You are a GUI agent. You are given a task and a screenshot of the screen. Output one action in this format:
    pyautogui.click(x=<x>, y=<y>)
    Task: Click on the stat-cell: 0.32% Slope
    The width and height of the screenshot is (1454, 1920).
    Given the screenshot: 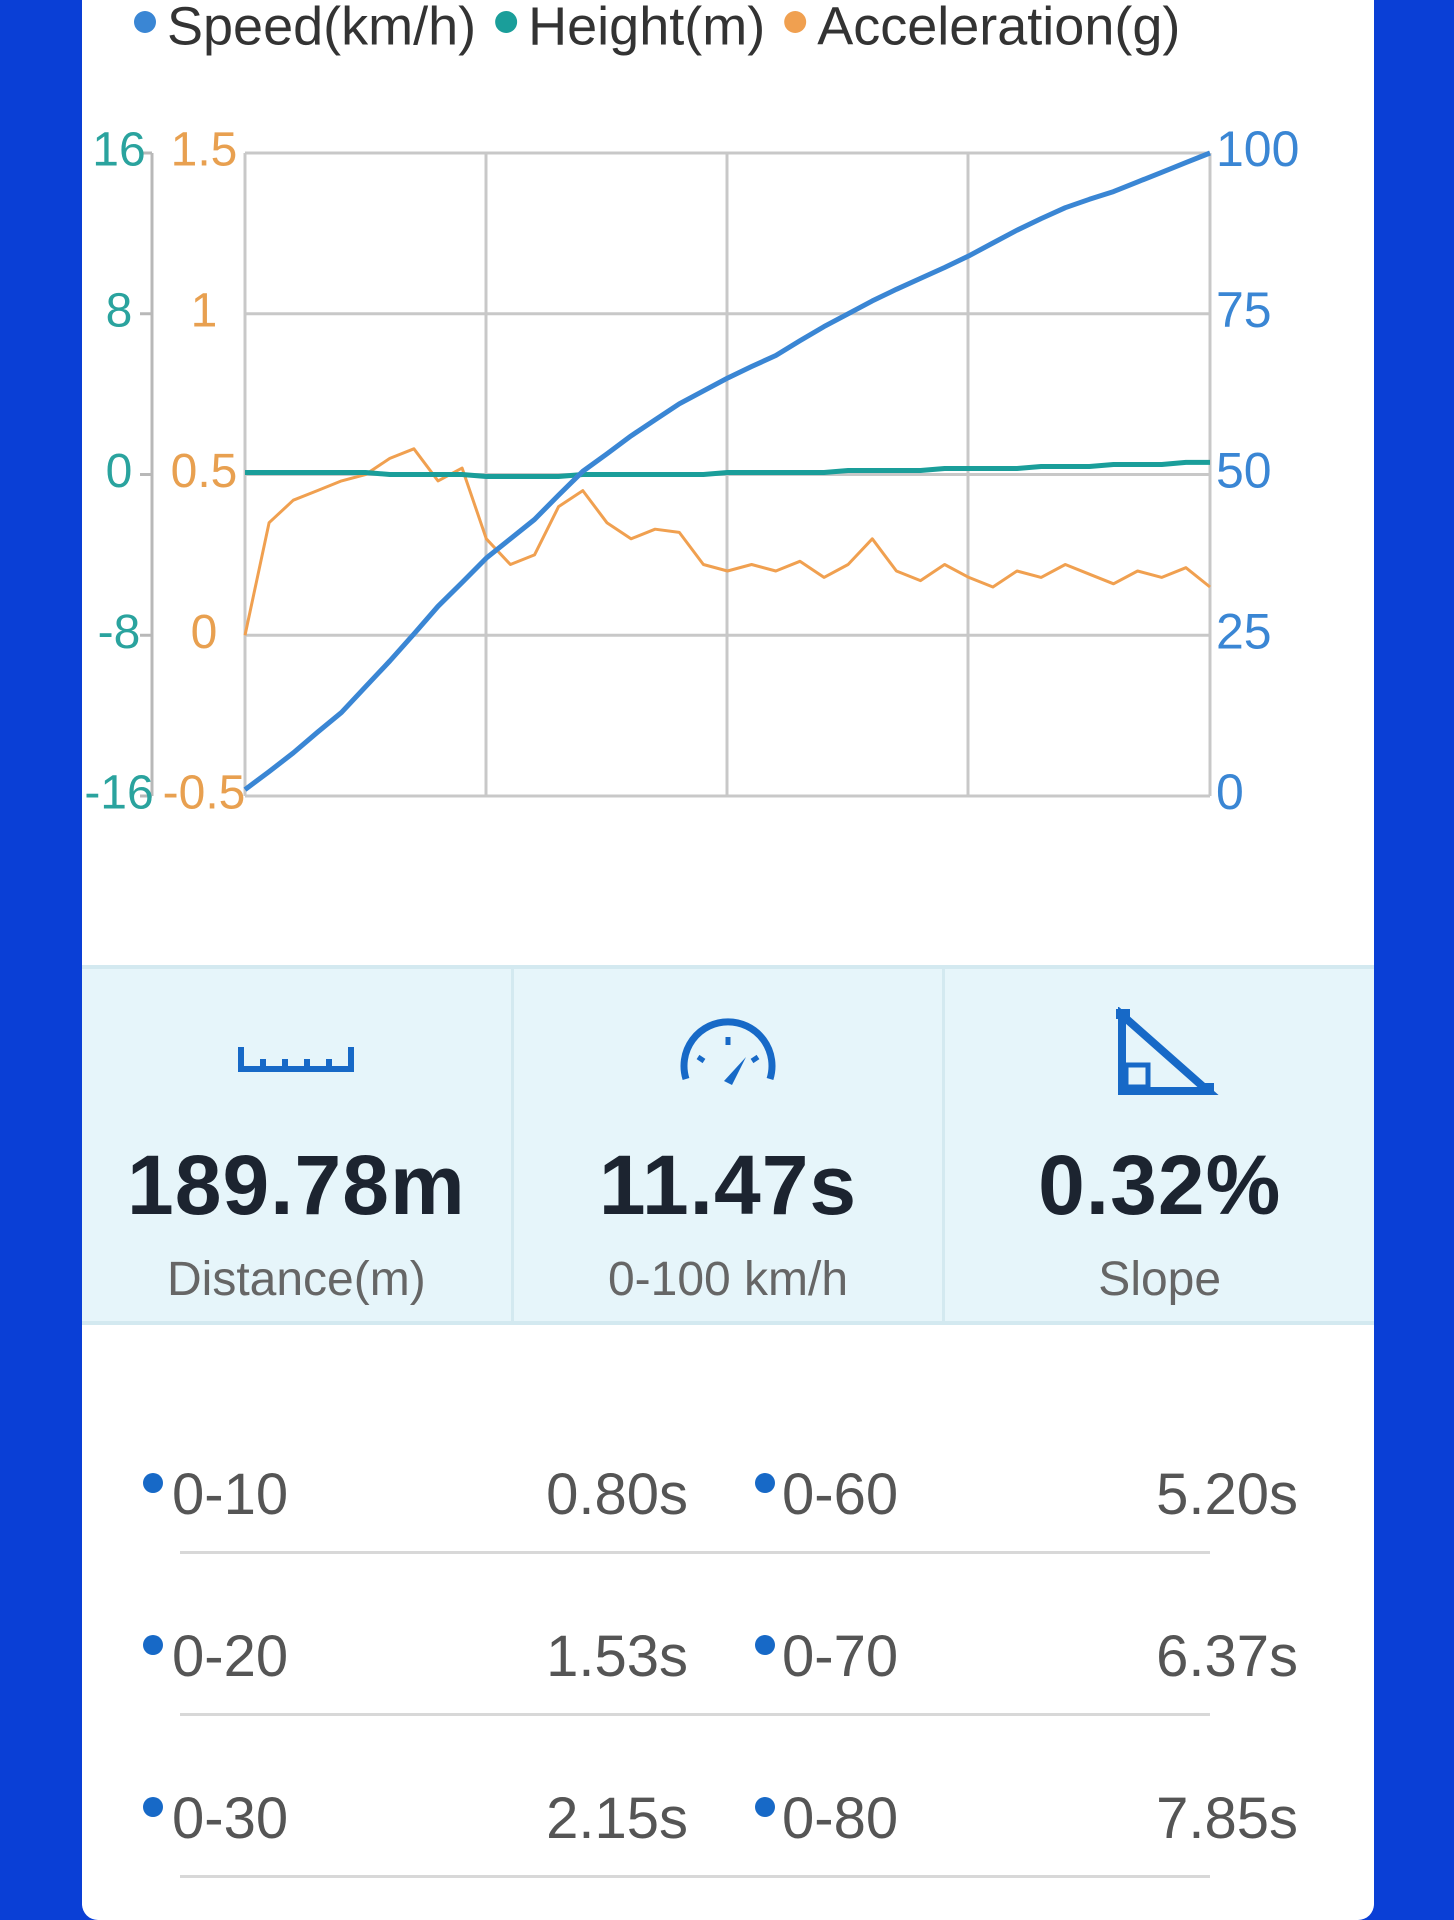 What is the action you would take?
    pyautogui.click(x=1159, y=1145)
    